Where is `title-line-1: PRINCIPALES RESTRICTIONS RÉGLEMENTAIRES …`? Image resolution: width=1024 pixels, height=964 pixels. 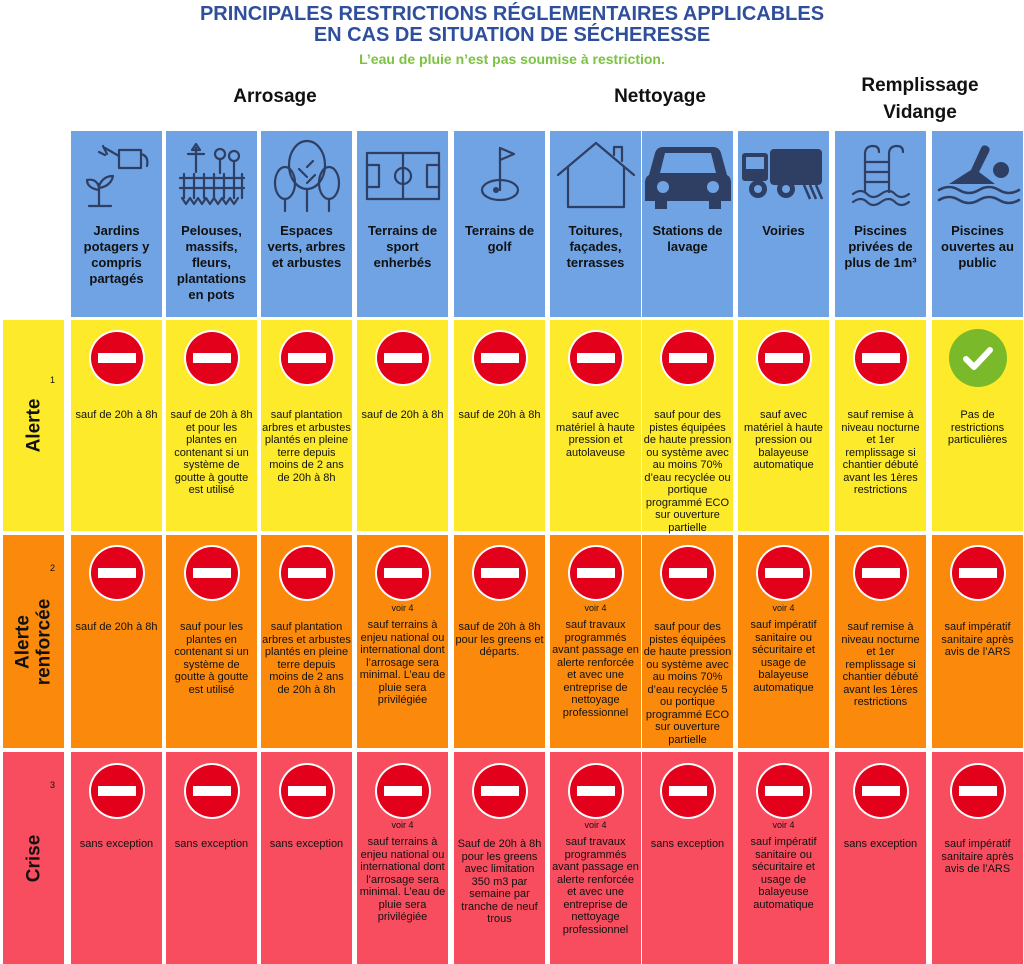 title-line-1: PRINCIPALES RESTRICTIONS RÉGLEMENTAIRES … is located at coordinates (512, 14).